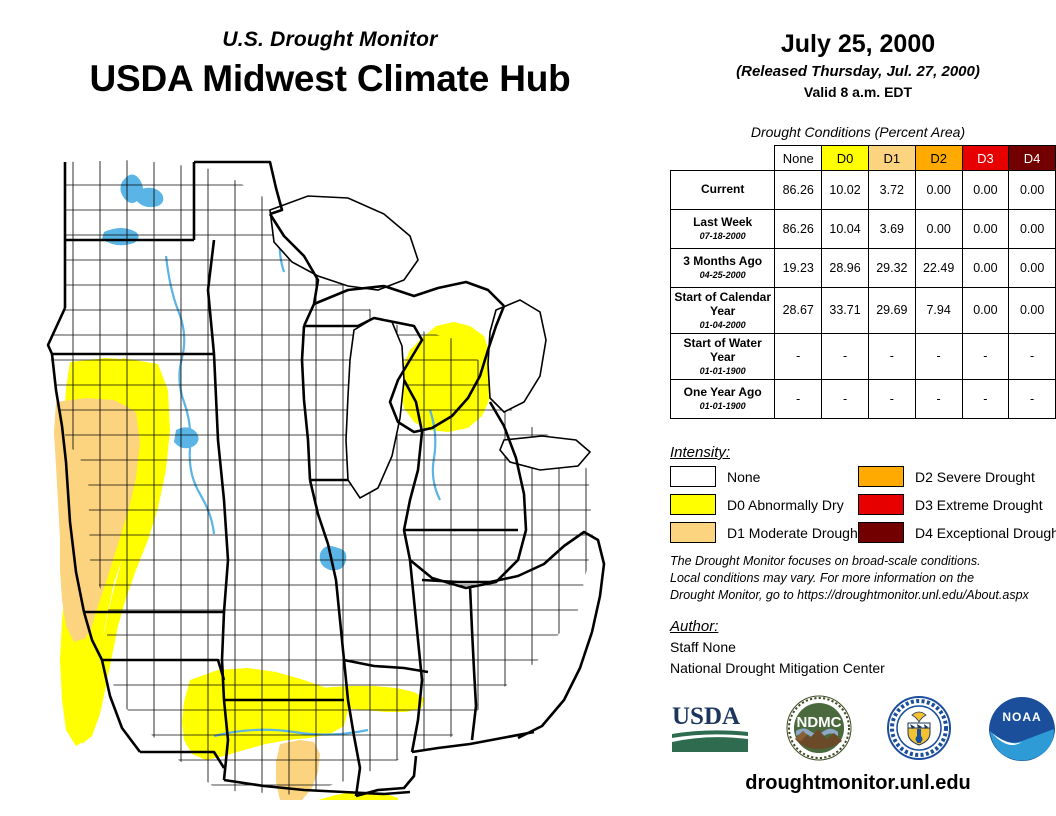  Describe the element at coordinates (693, 532) in the screenshot. I see `swatch-d1-icon` at that location.